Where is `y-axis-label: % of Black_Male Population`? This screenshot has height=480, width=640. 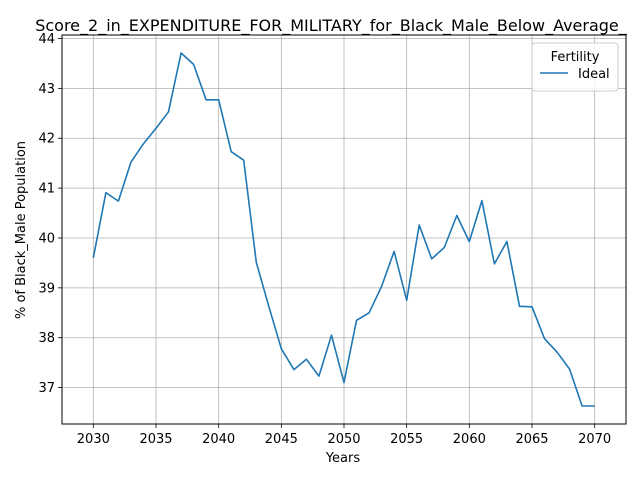 y-axis-label: % of Black_Male Population is located at coordinates (21, 230).